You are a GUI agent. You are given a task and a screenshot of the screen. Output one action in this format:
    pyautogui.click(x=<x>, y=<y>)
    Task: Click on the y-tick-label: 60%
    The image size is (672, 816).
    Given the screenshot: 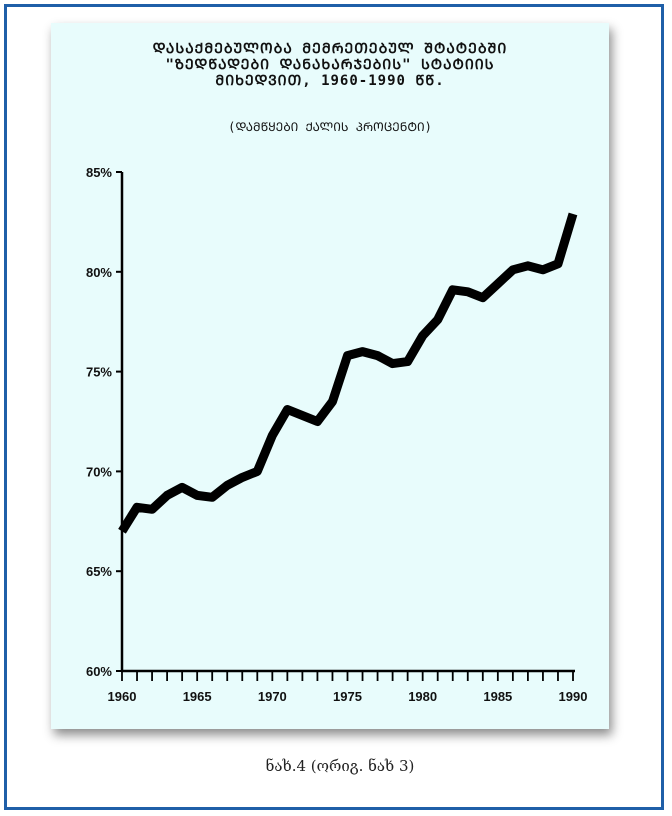 What is the action you would take?
    pyautogui.click(x=99, y=671)
    